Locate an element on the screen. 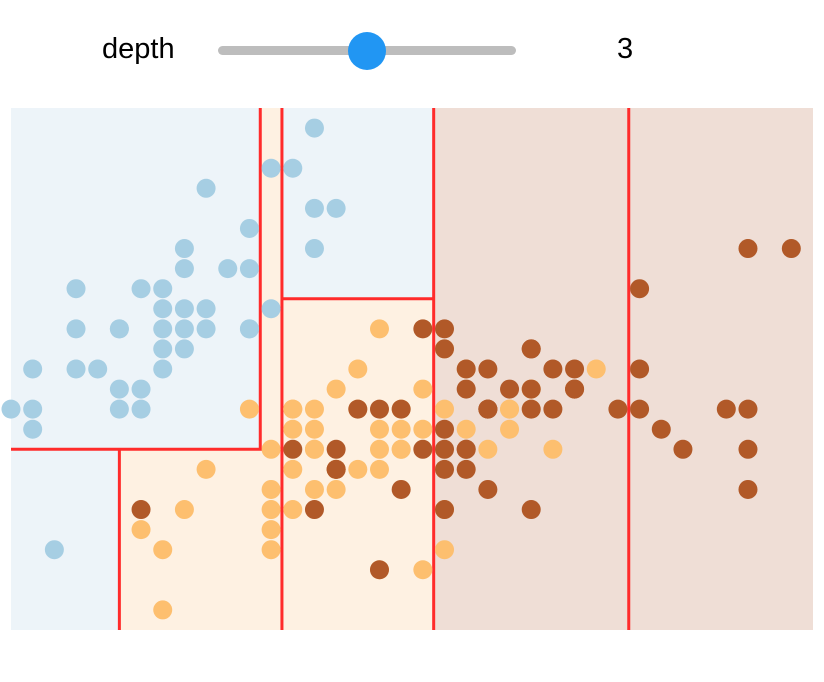 The width and height of the screenshot is (824, 682). slider-thumb is located at coordinates (367, 51).